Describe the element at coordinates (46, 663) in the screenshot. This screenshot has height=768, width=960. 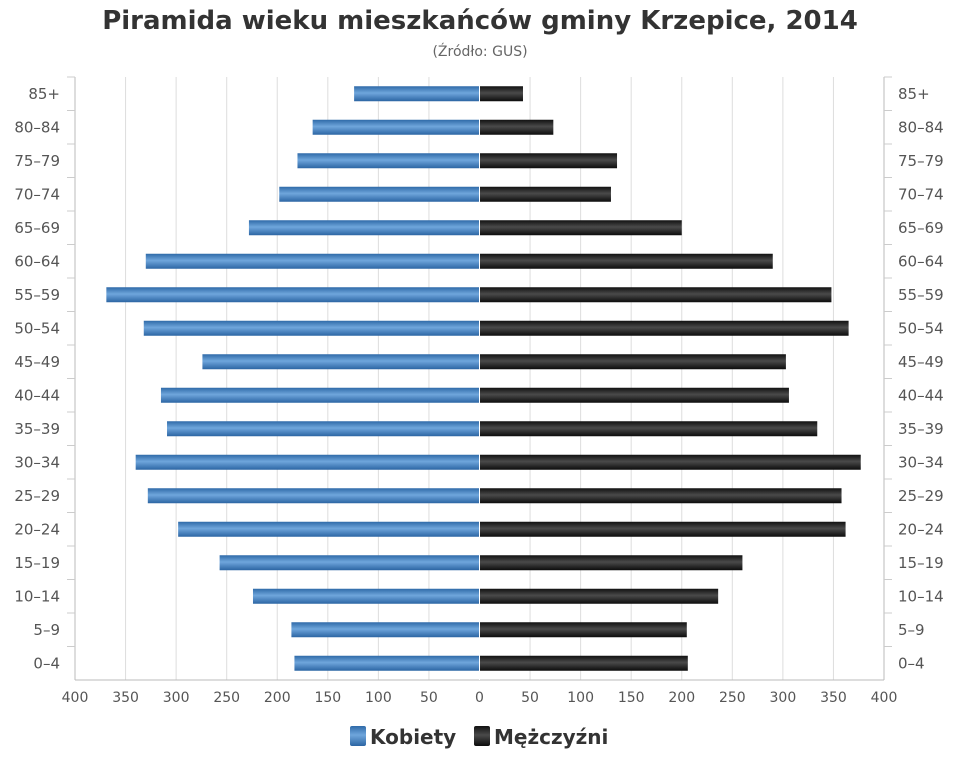
I see `y-tick-label-left: 0–4` at that location.